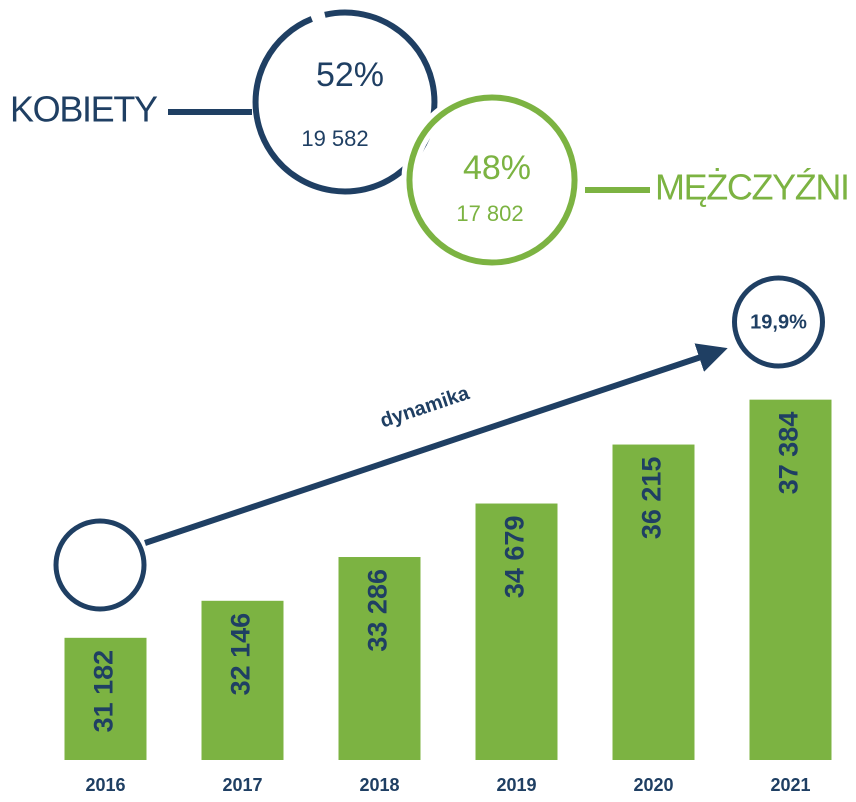 This screenshot has width=856, height=802. What do you see at coordinates (104, 691) in the screenshot?
I see `value-label: 31 182` at bounding box center [104, 691].